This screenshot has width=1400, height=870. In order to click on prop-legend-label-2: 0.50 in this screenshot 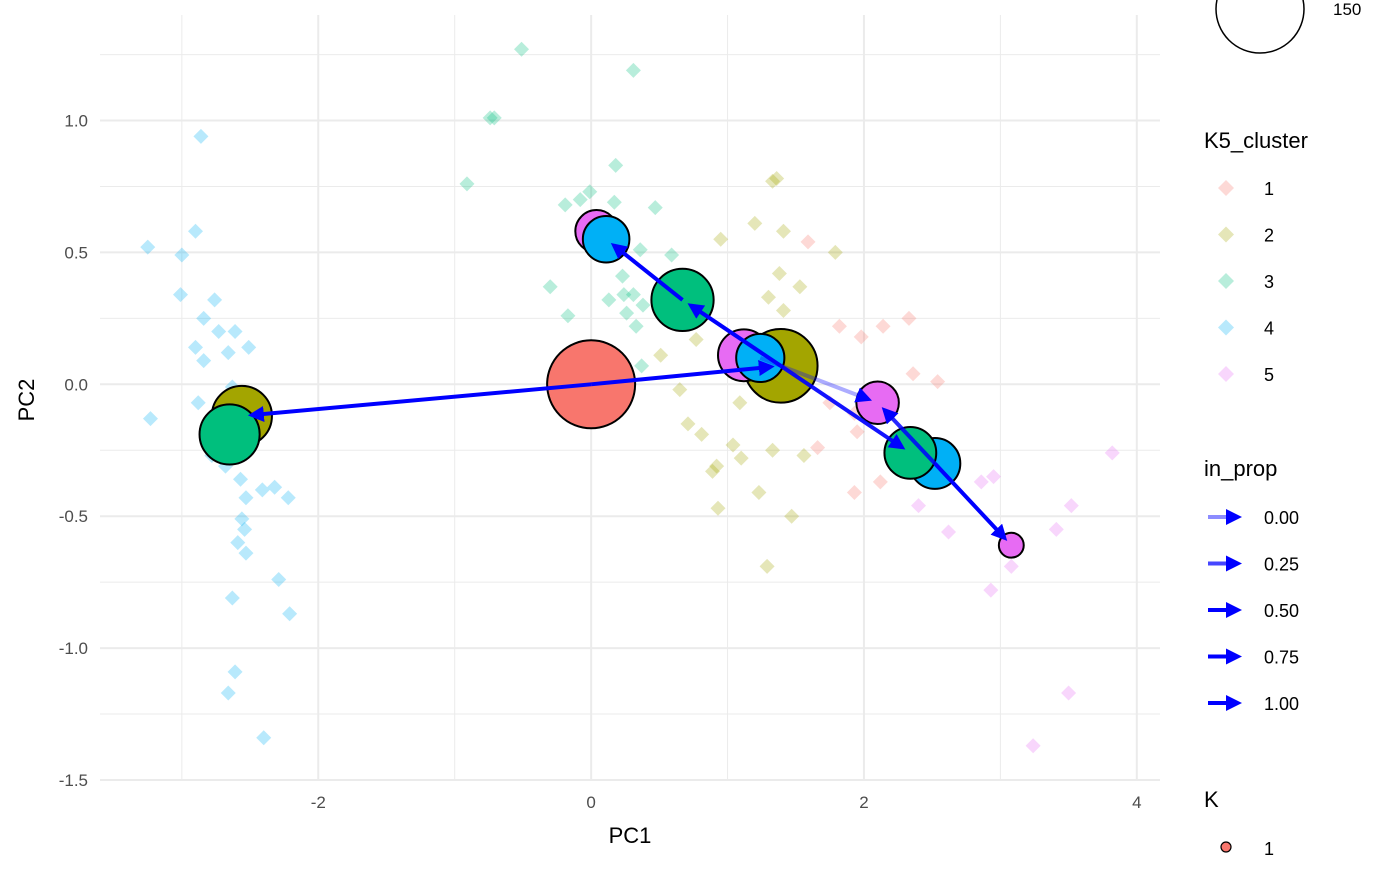, I will do `click(1281, 611)`.